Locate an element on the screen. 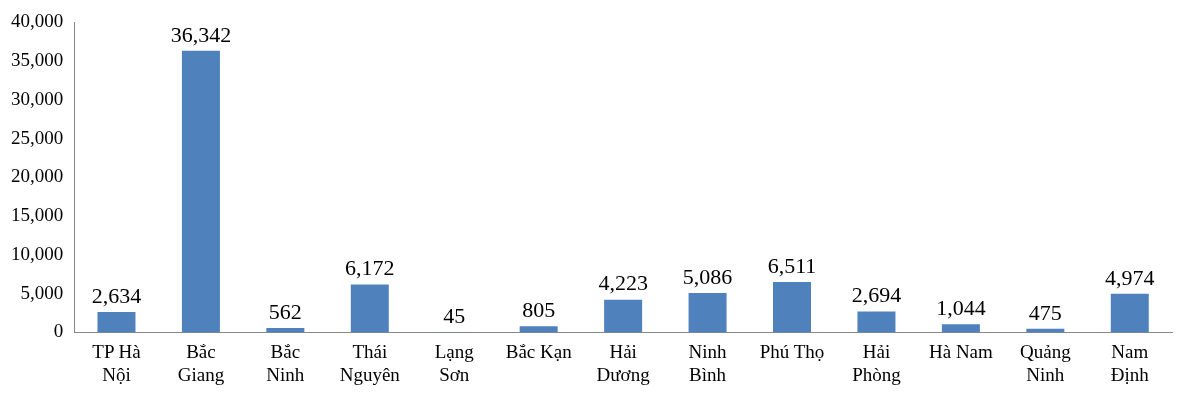 Image resolution: width=1200 pixels, height=398 pixels. y-tick-label: 10,000 is located at coordinates (37, 253).